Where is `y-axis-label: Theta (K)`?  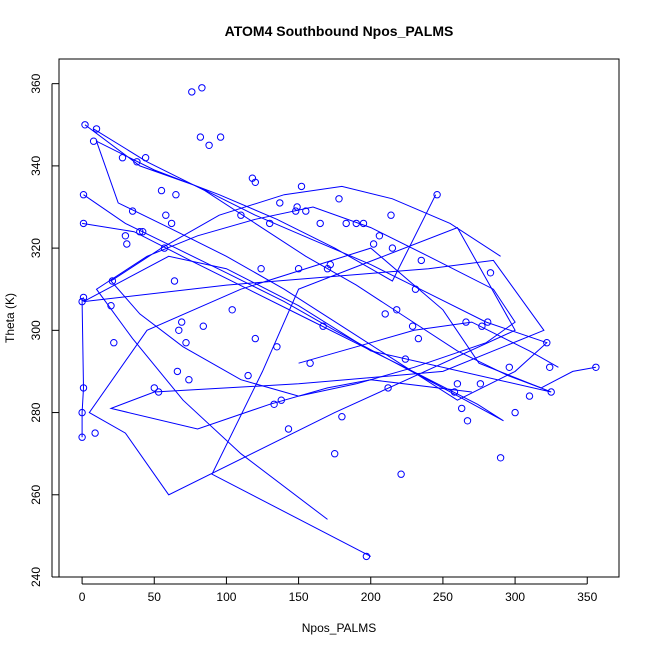
y-axis-label: Theta (K) is located at coordinates (10, 318).